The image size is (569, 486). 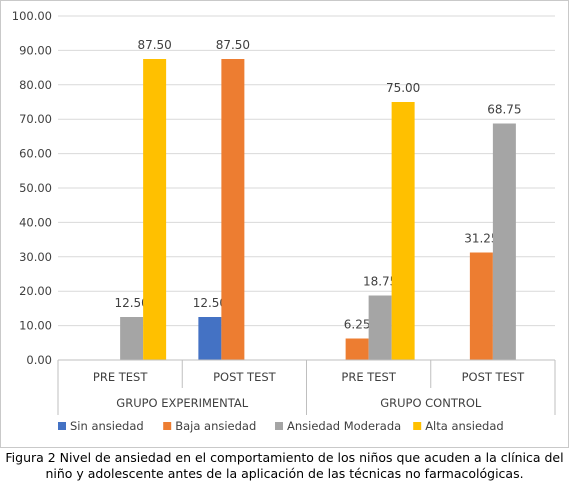 I want to click on y-tick-label: 30.00, so click(x=35, y=257).